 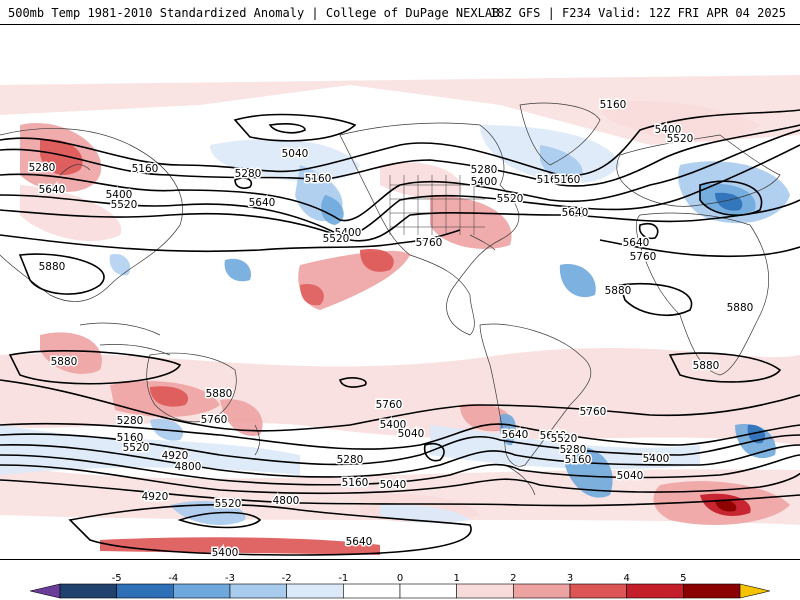 I want to click on contour-5760-north, so click(x=230, y=241).